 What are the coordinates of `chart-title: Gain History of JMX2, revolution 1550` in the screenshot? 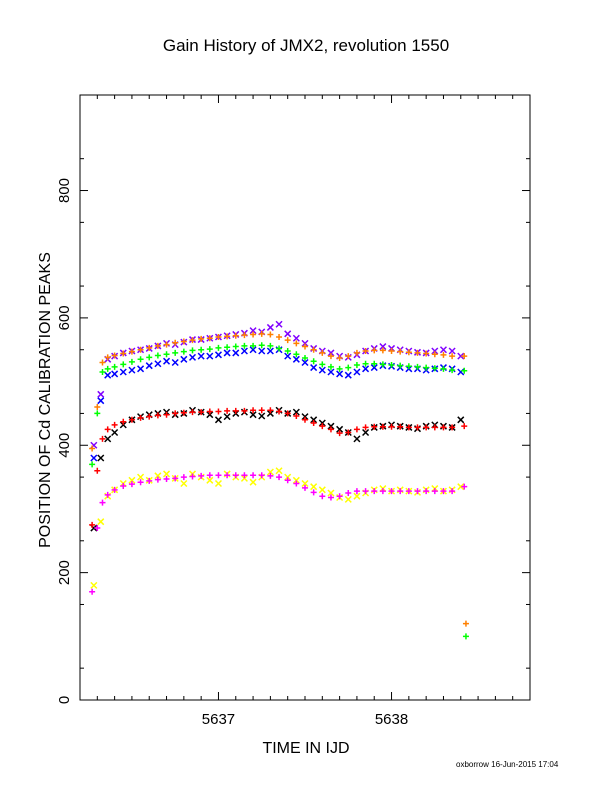 It's located at (306, 45).